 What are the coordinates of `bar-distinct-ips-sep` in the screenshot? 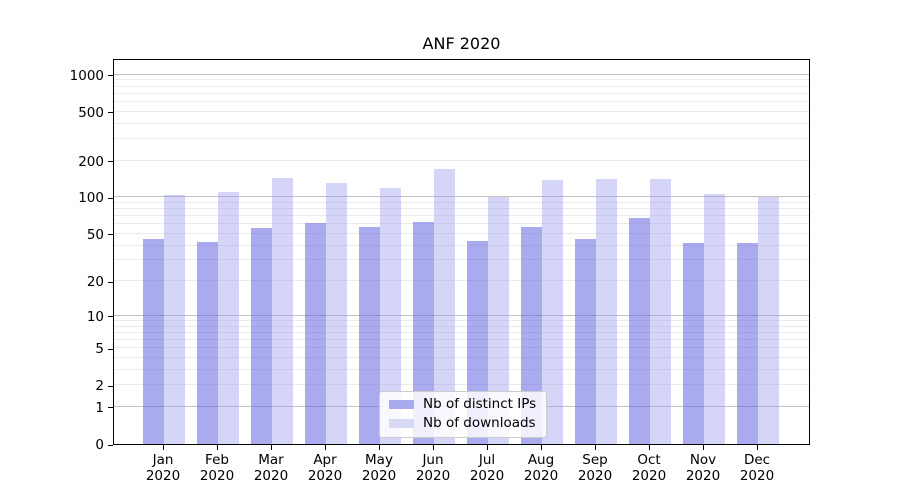 It's located at (585, 341).